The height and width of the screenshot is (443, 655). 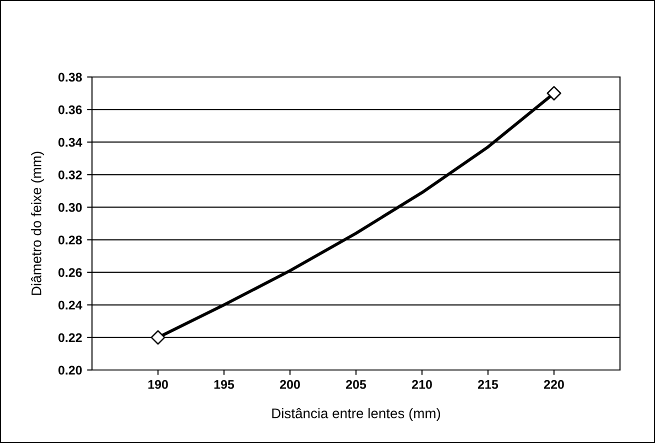 What do you see at coordinates (70, 109) in the screenshot?
I see `y-tick-label: 0.36` at bounding box center [70, 109].